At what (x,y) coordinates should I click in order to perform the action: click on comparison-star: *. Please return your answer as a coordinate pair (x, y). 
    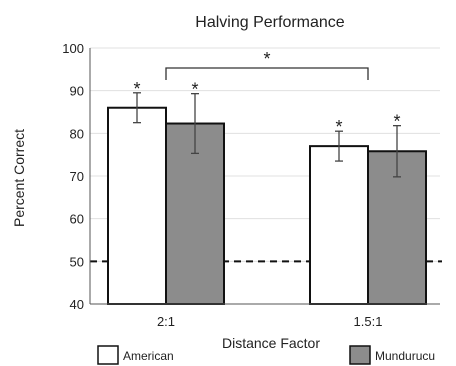
    Looking at the image, I should click on (266, 59).